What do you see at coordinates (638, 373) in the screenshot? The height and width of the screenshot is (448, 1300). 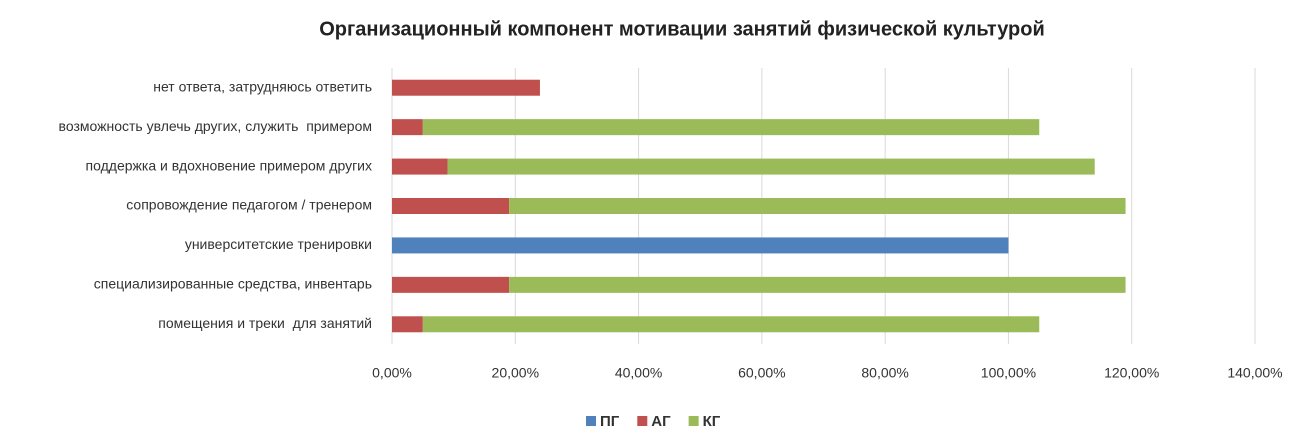 I see `x-tick-label: 40,00%` at bounding box center [638, 373].